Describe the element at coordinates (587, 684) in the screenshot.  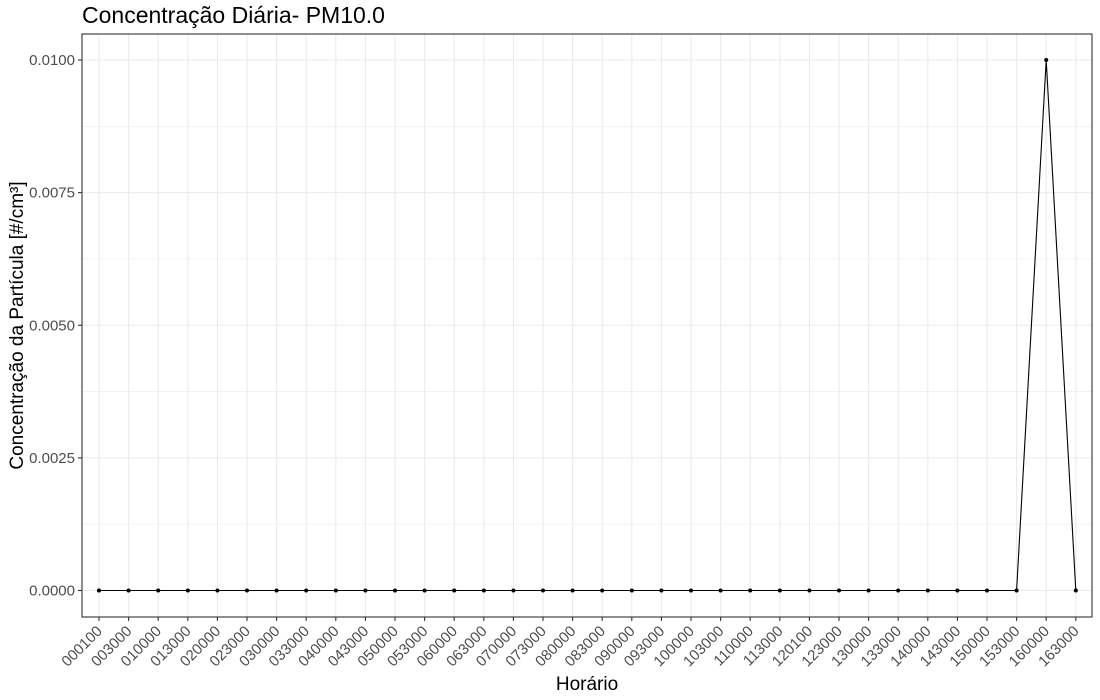
I see `x-axis-title: Horário` at that location.